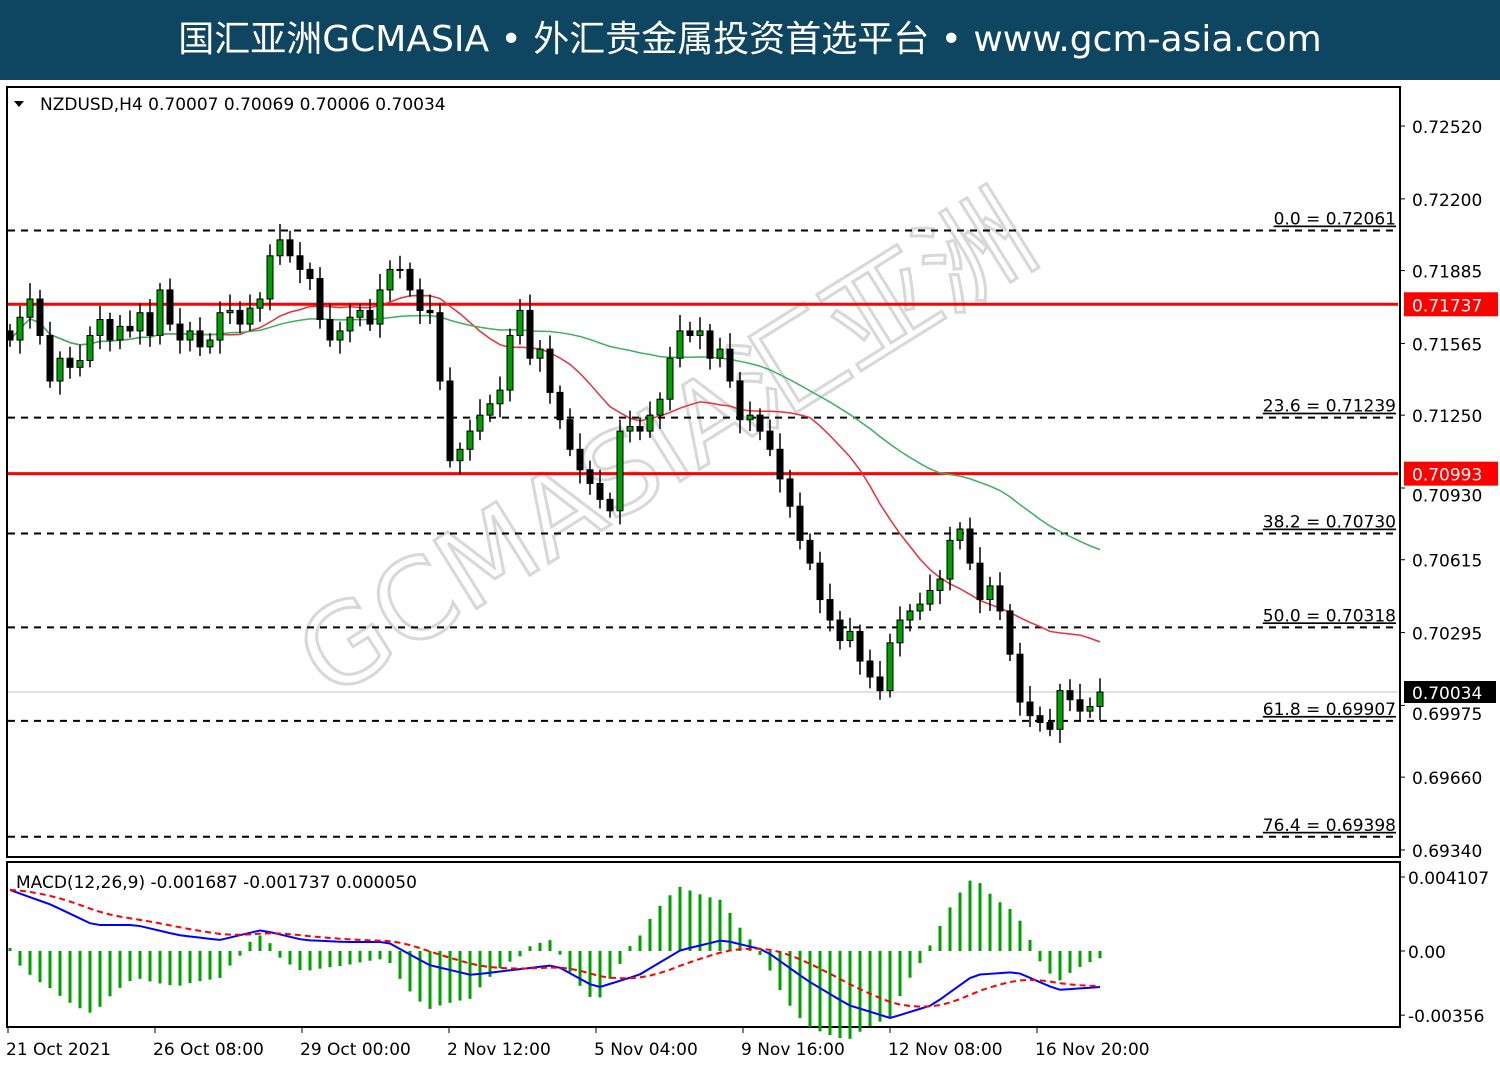 The image size is (1500, 1071). I want to click on fib-label: 0.0 = 0.72061, so click(1335, 220).